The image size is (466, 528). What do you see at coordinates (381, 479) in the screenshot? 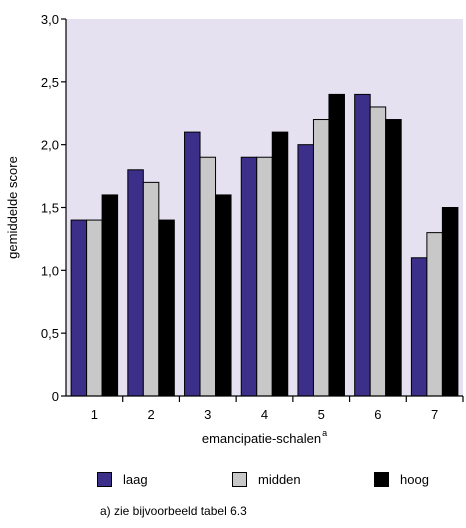
I see `legend-swatch-hoog` at bounding box center [381, 479].